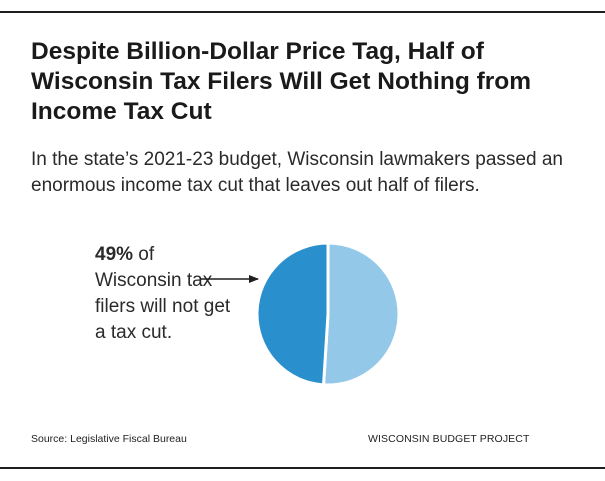  What do you see at coordinates (302, 12) in the screenshot?
I see `top-rule` at bounding box center [302, 12].